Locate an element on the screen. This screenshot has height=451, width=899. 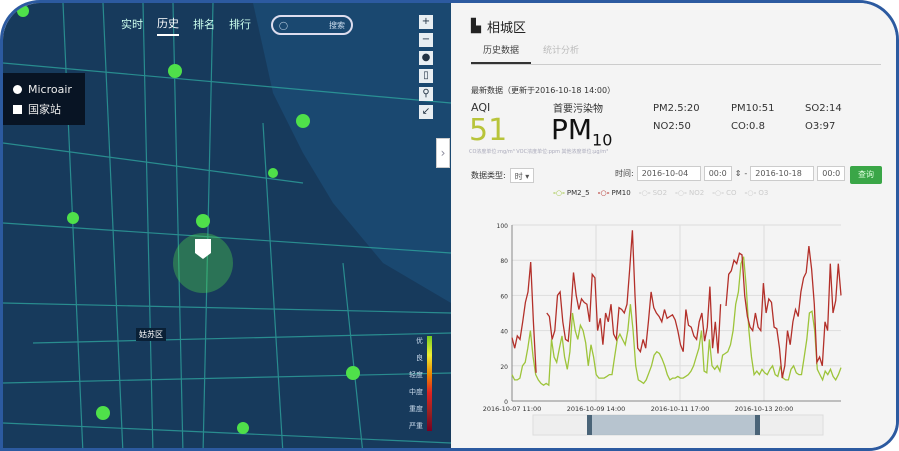
data-type: 数据类型: 时 ▾ is located at coordinates (503, 175).